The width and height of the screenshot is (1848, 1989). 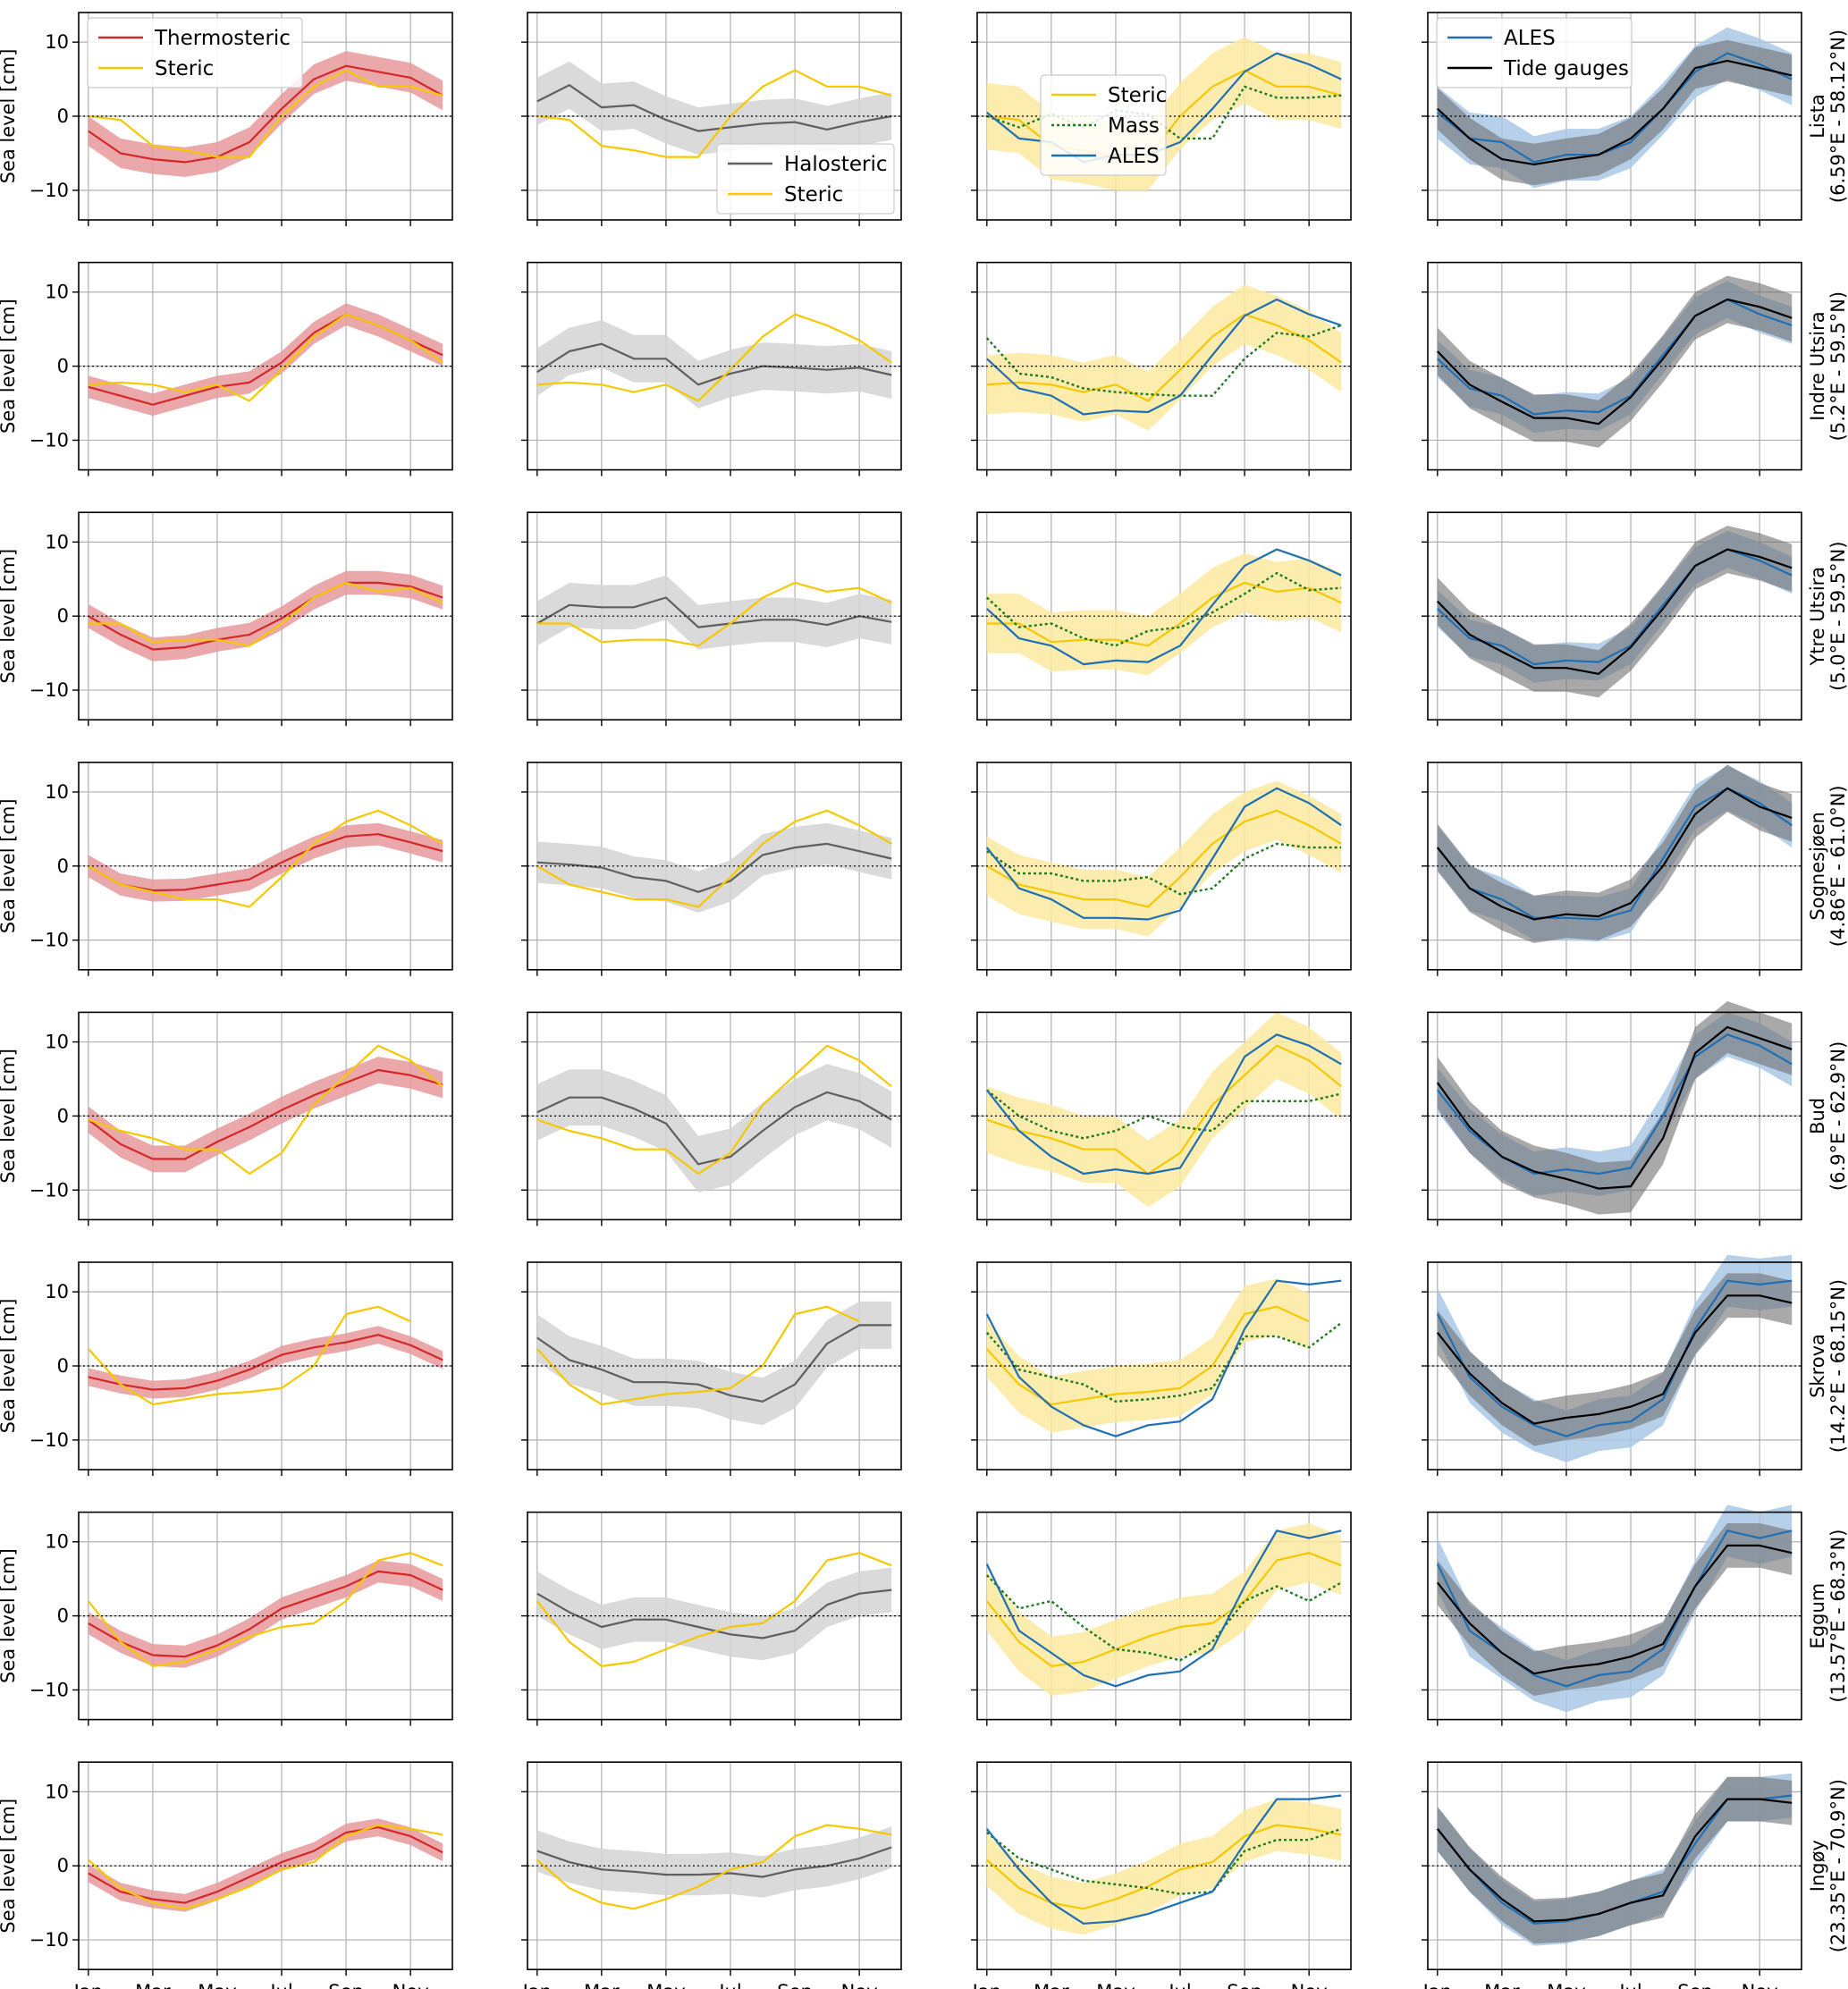 I want to click on panel-4-4: Sognesjøen (4.86°E - 61.0°N), so click(x=1635, y=868).